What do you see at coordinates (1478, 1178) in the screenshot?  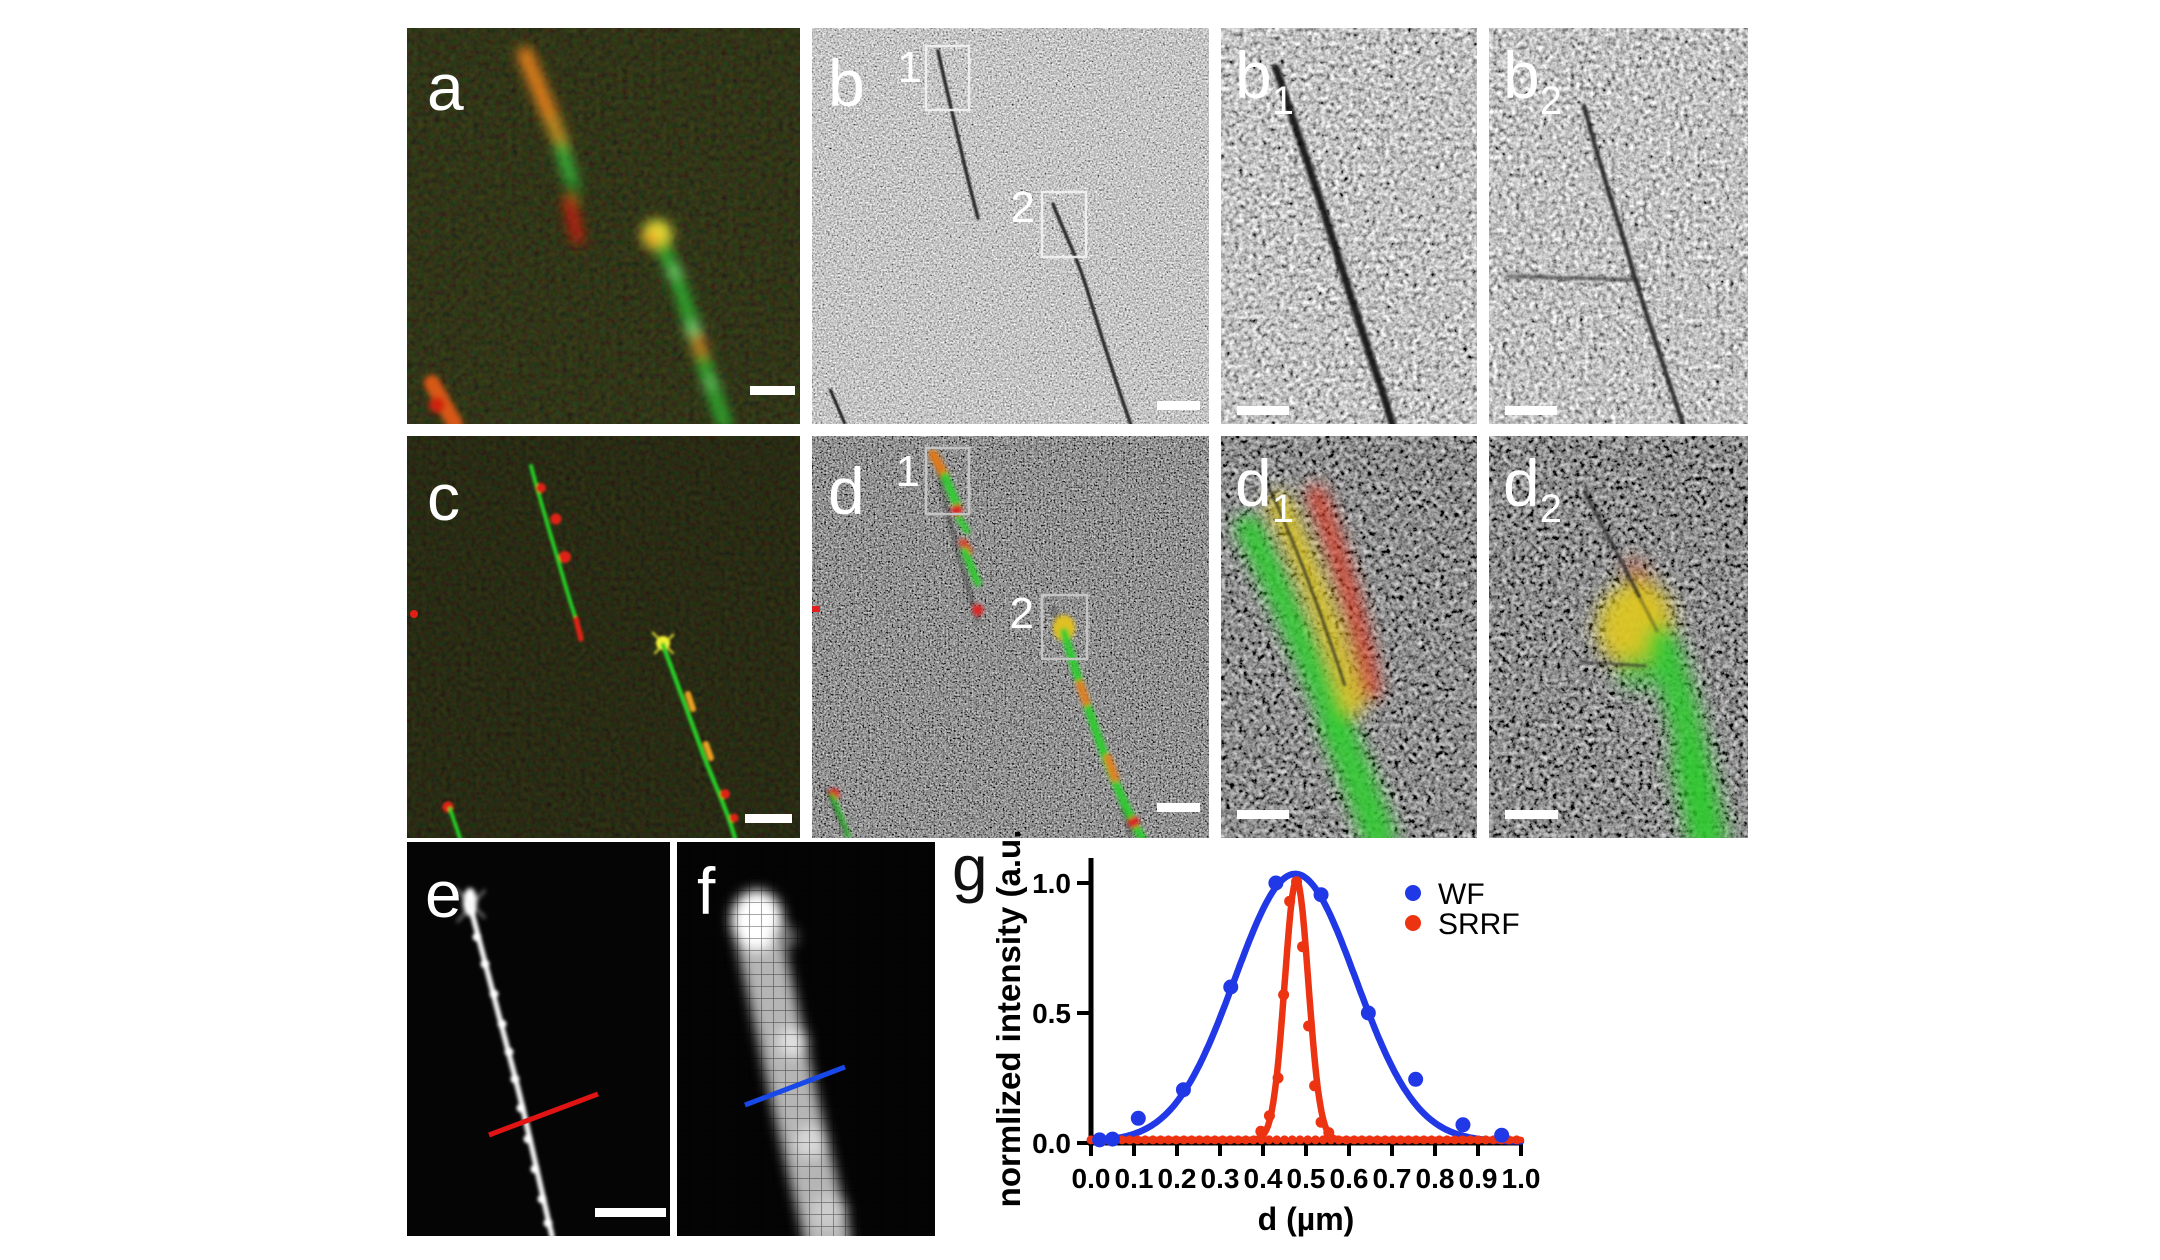 I see `x-tick-label: 0.9` at bounding box center [1478, 1178].